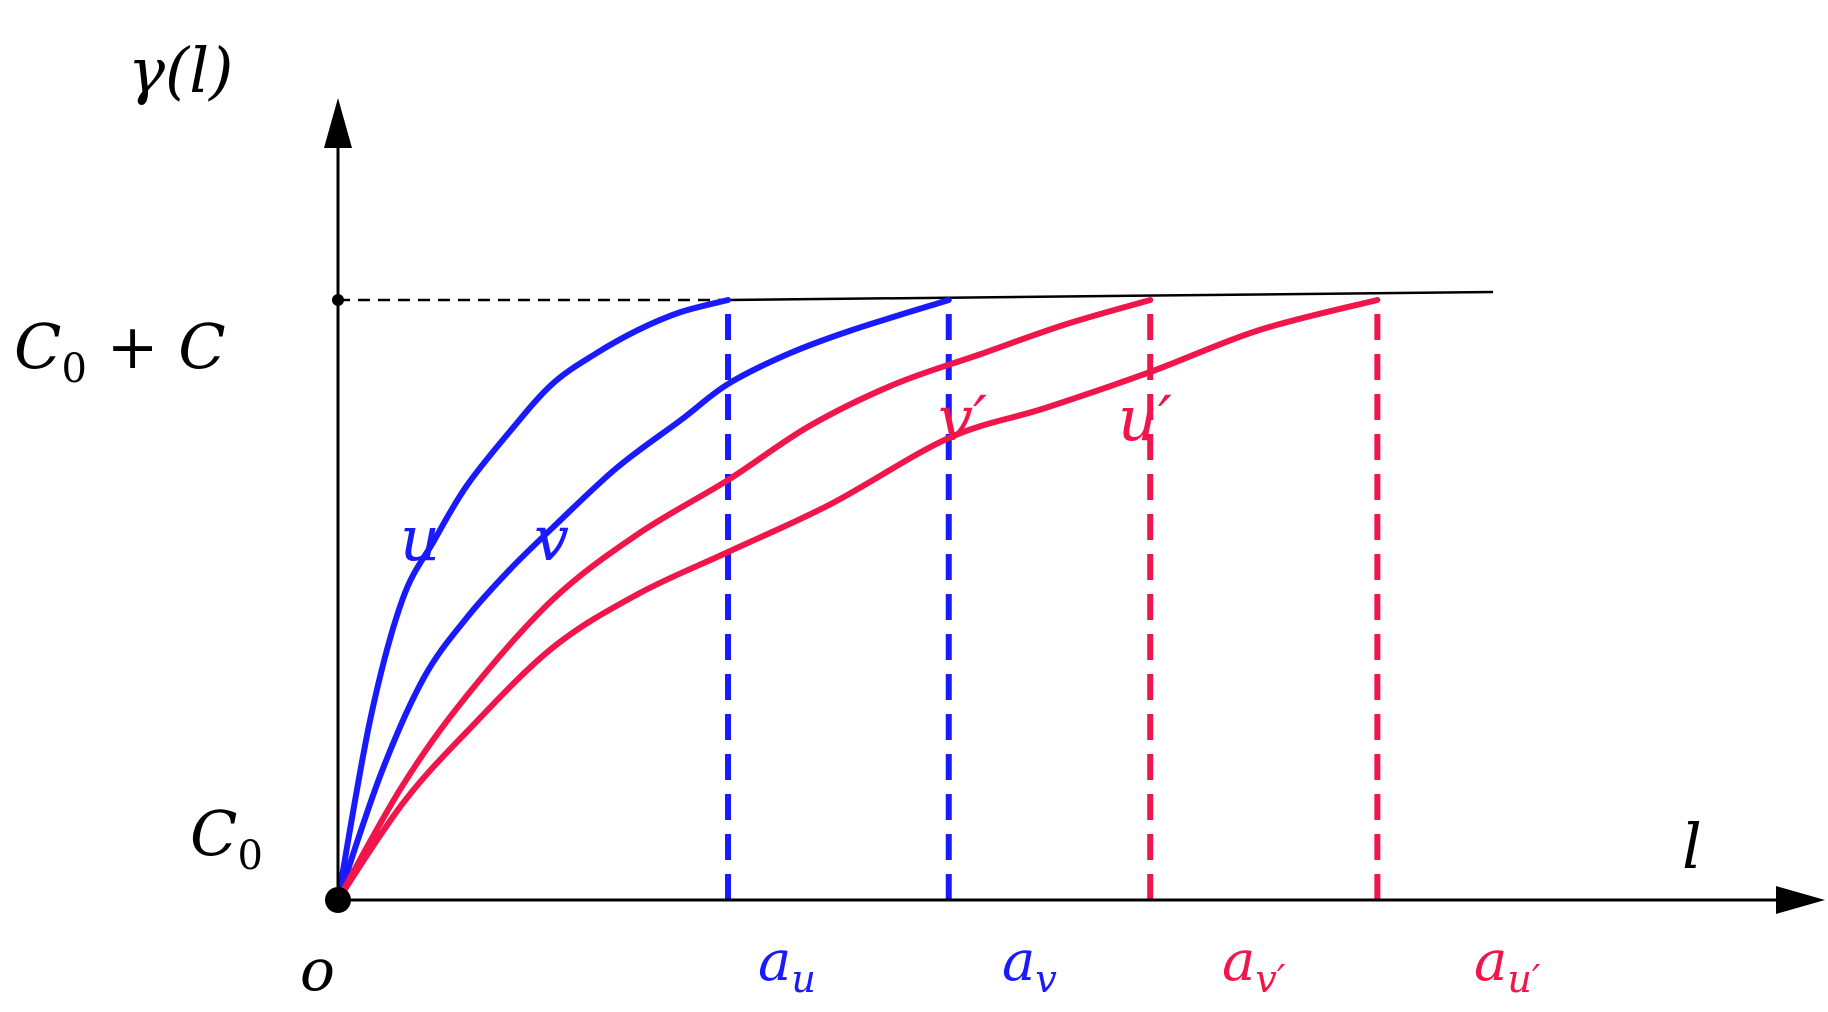  I want to click on x-marker-label-au: au, so click(787, 965).